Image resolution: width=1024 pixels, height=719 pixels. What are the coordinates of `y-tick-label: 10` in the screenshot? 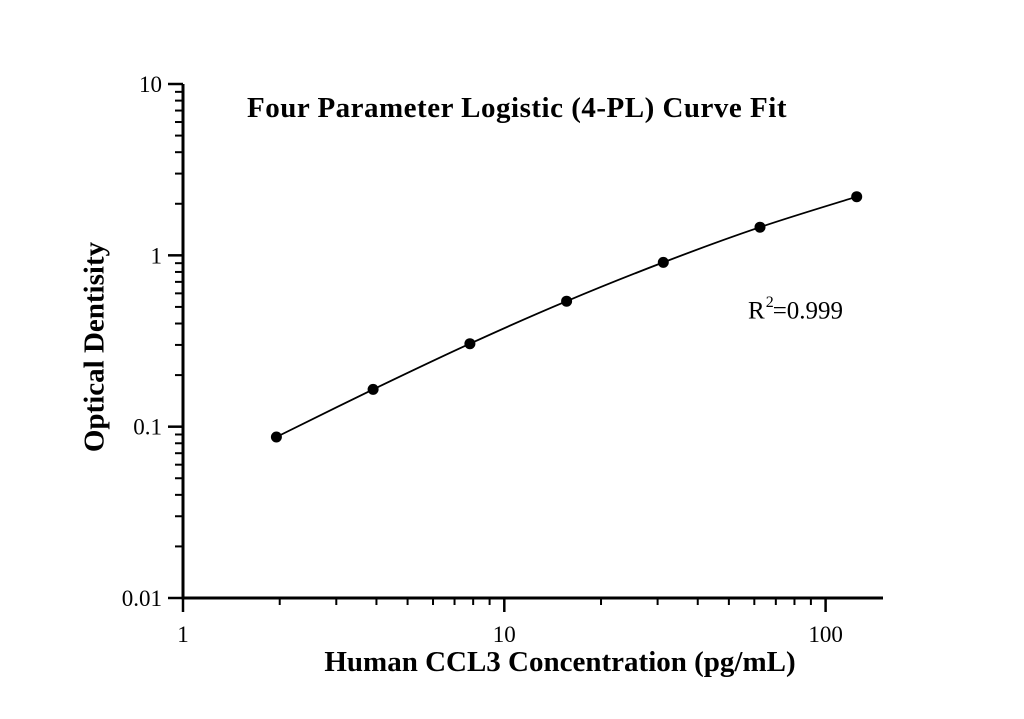 It's located at (150, 84).